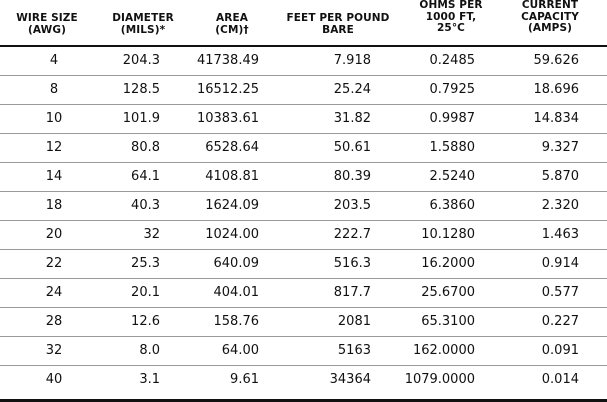  I want to click on header-area-line: AREA, so click(232, 18).